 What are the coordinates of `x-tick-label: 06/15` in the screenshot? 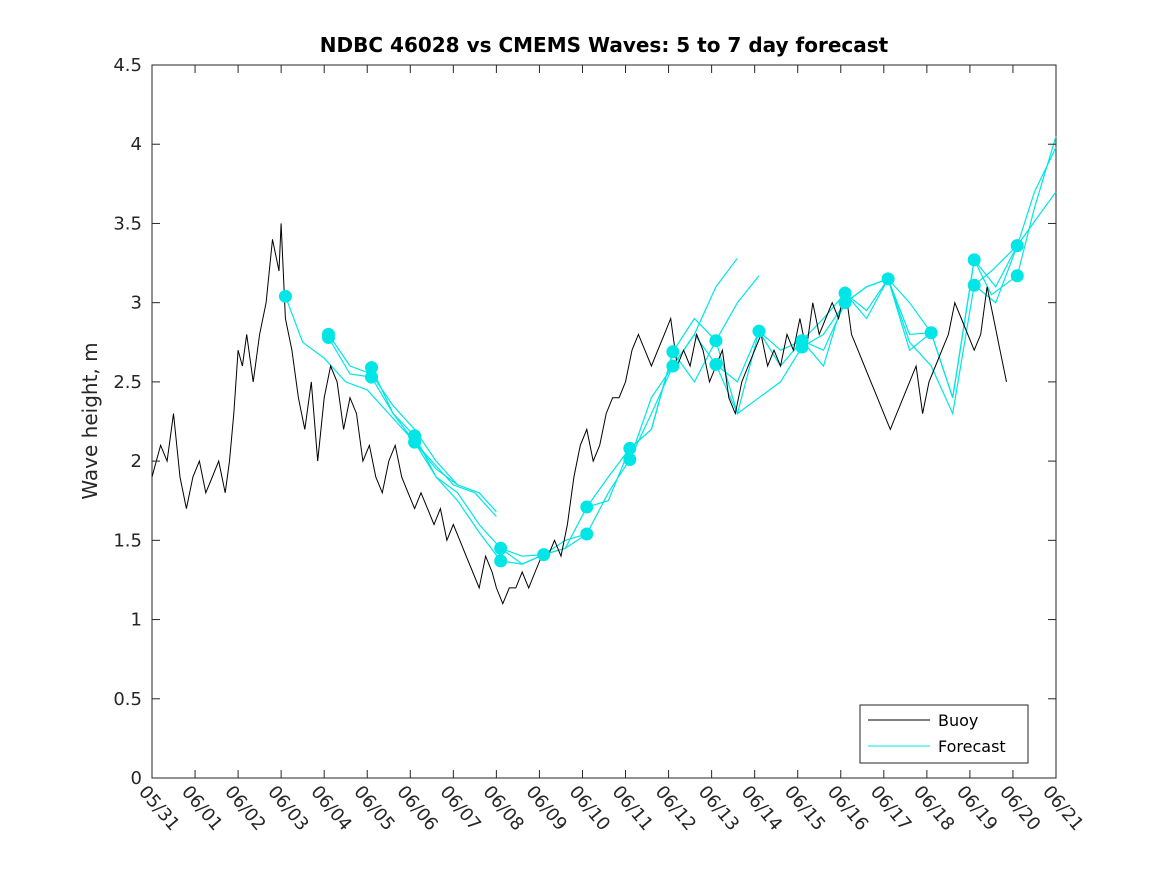 It's located at (804, 808).